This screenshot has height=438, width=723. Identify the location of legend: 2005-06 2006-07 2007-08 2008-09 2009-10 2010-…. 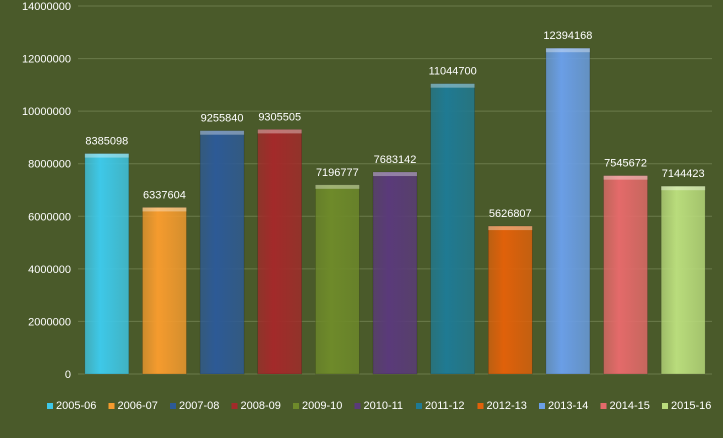
(379, 406).